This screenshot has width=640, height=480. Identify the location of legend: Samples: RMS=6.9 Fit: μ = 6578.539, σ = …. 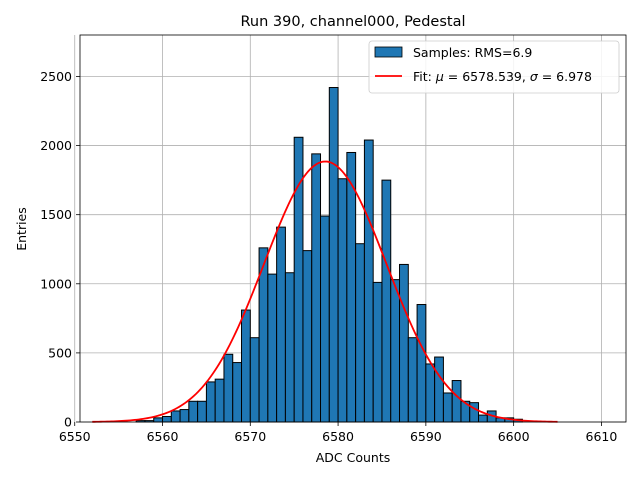
(494, 67).